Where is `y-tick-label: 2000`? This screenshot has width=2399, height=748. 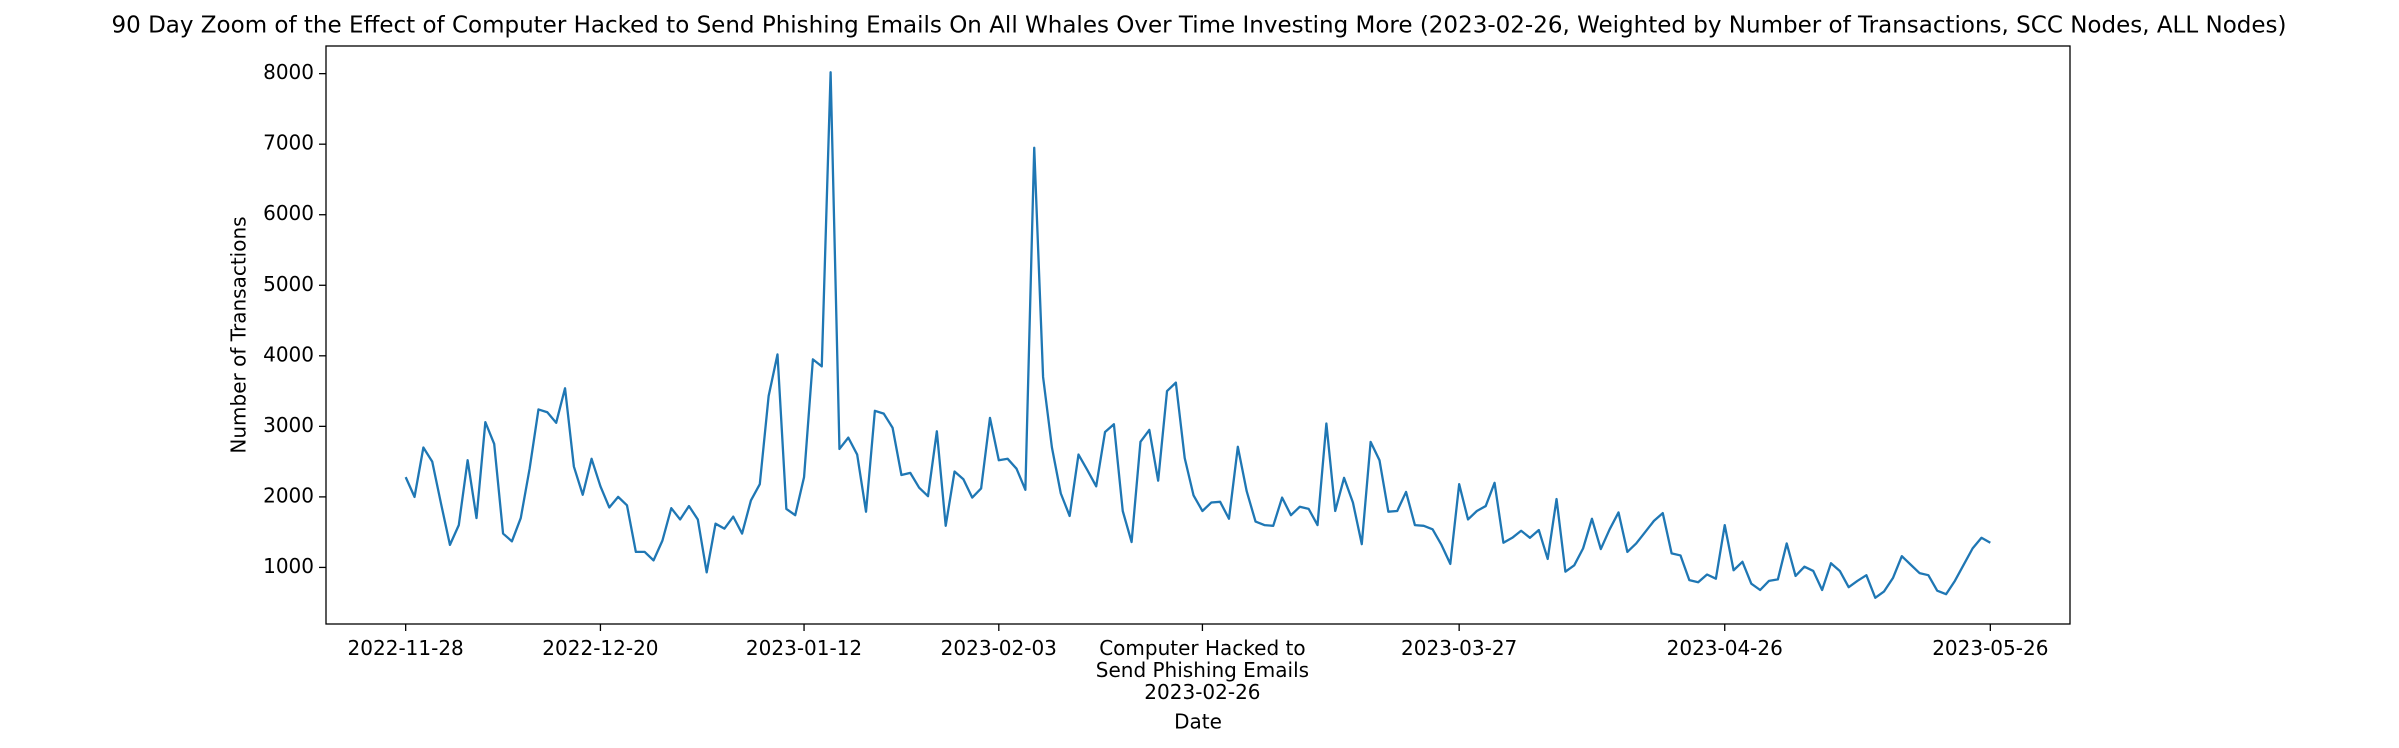
y-tick-label: 2000 is located at coordinates (288, 495).